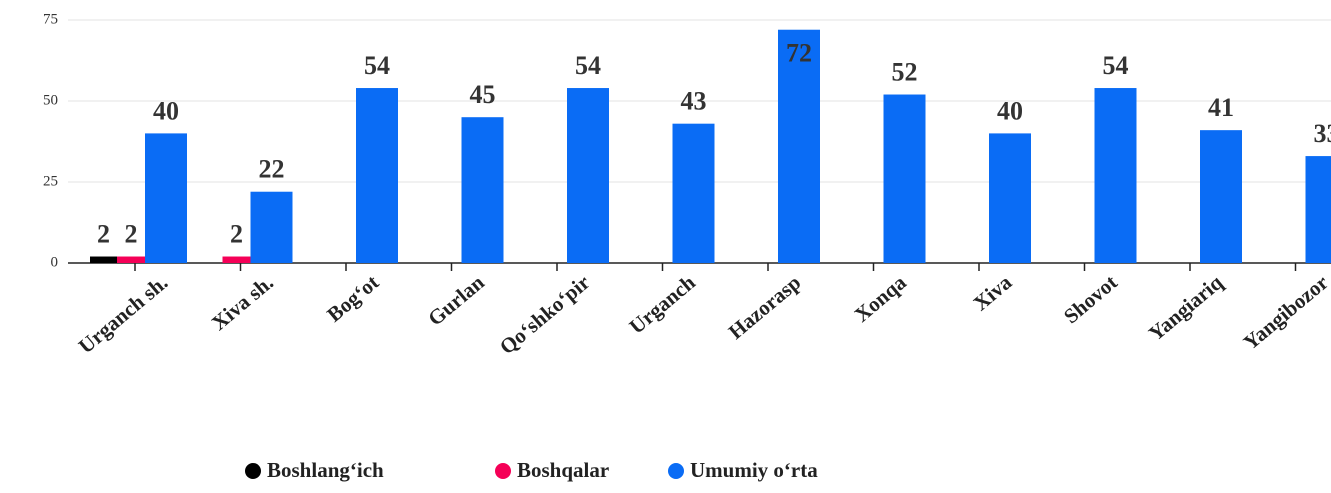  I want to click on value-label: 33, so click(1322, 133).